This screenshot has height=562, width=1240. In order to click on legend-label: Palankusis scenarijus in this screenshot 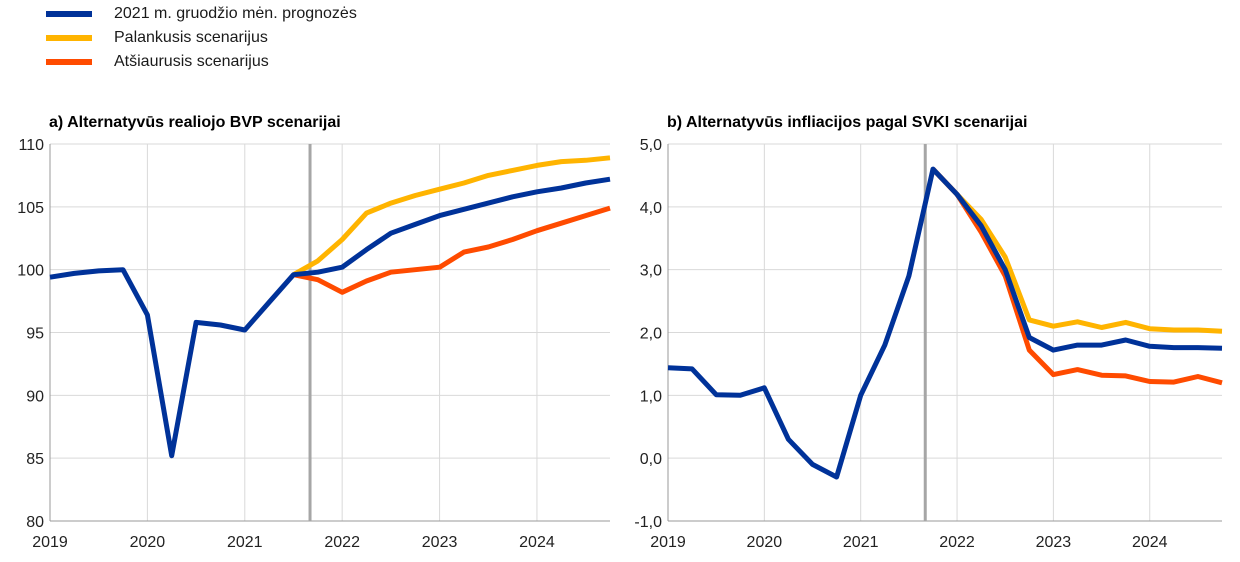, I will do `click(191, 37)`.